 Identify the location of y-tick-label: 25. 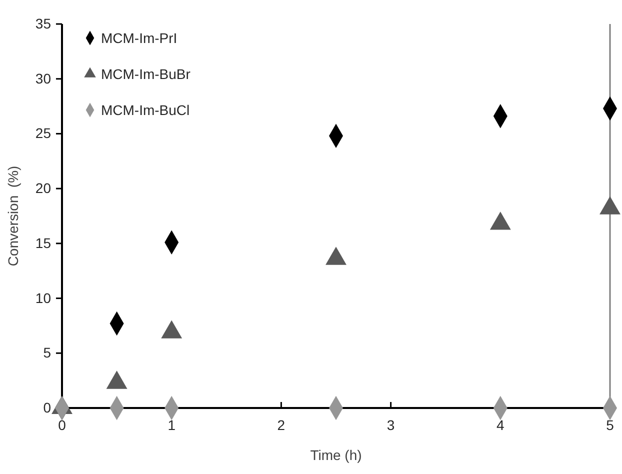
(43, 133).